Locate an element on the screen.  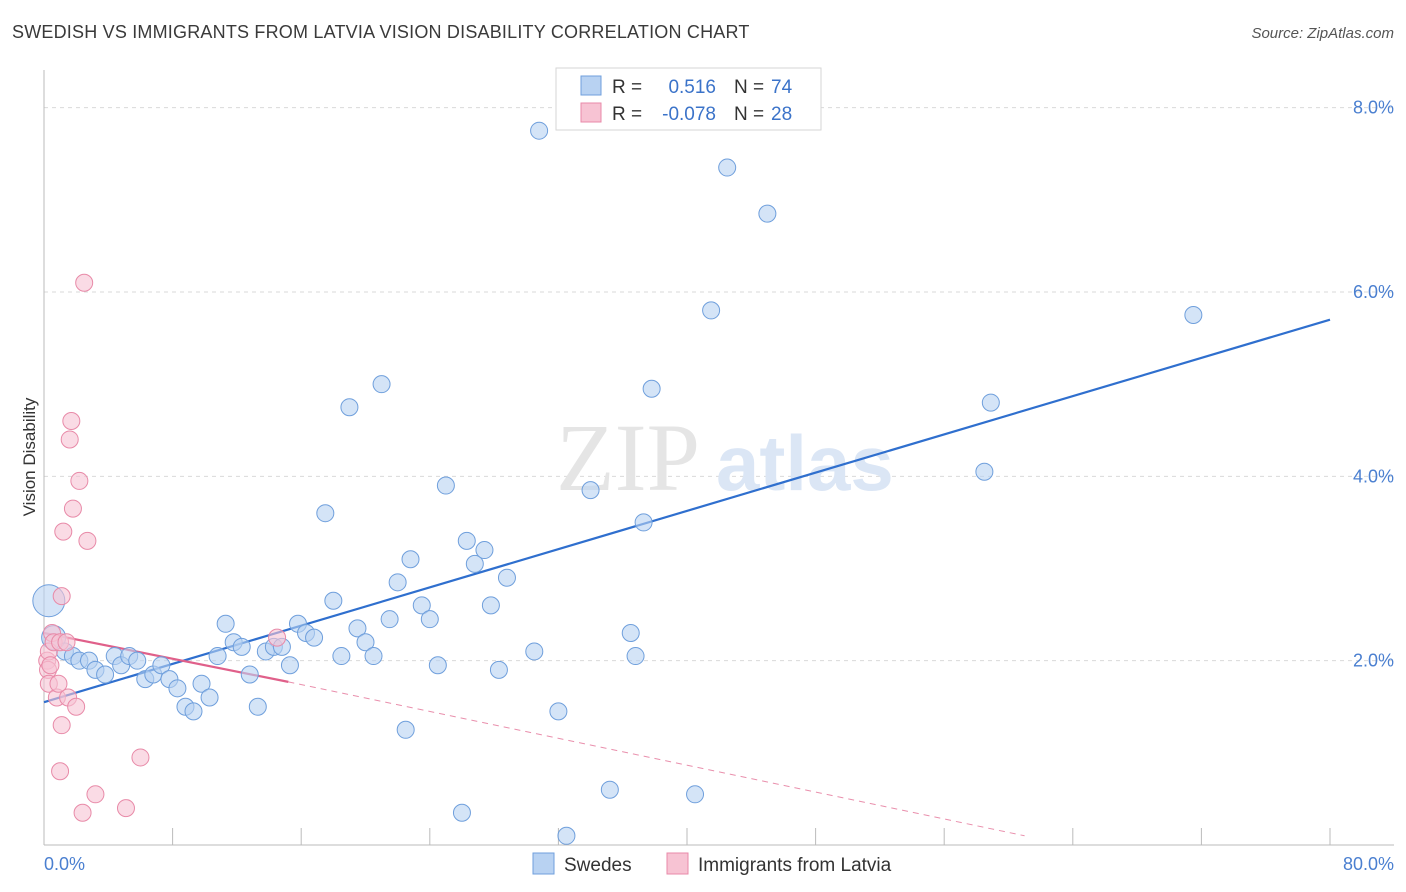
latvia-n-value: 28 is located at coordinates (781, 114).